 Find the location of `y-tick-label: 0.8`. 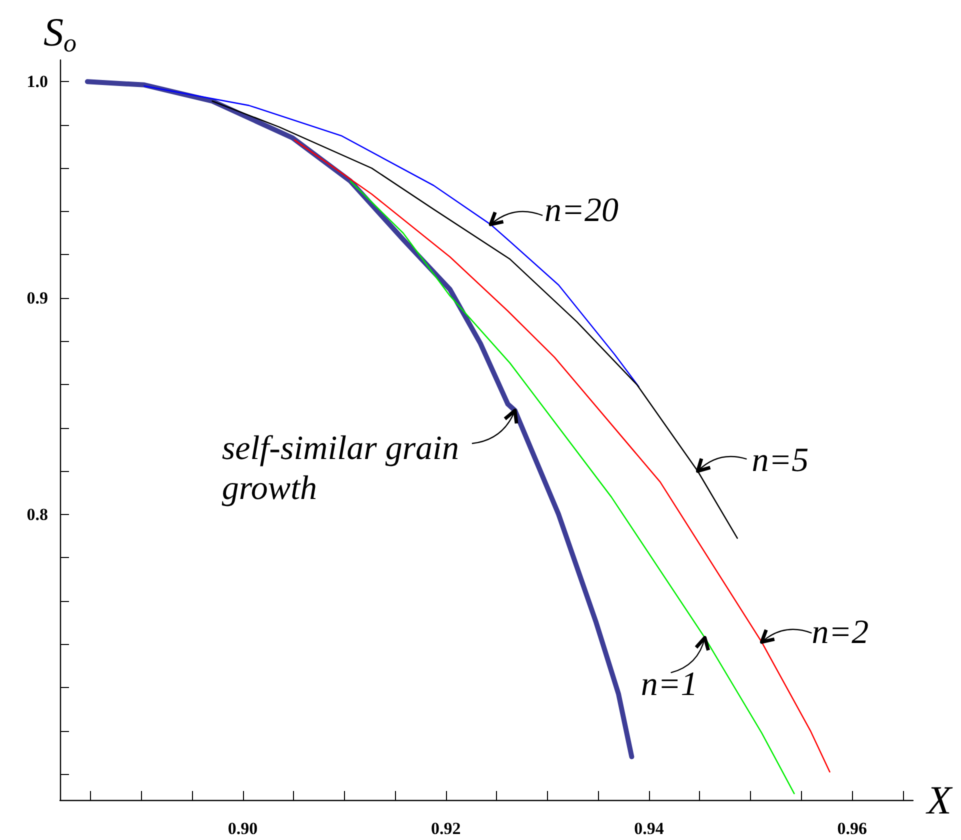

y-tick-label: 0.8 is located at coordinates (37, 514).